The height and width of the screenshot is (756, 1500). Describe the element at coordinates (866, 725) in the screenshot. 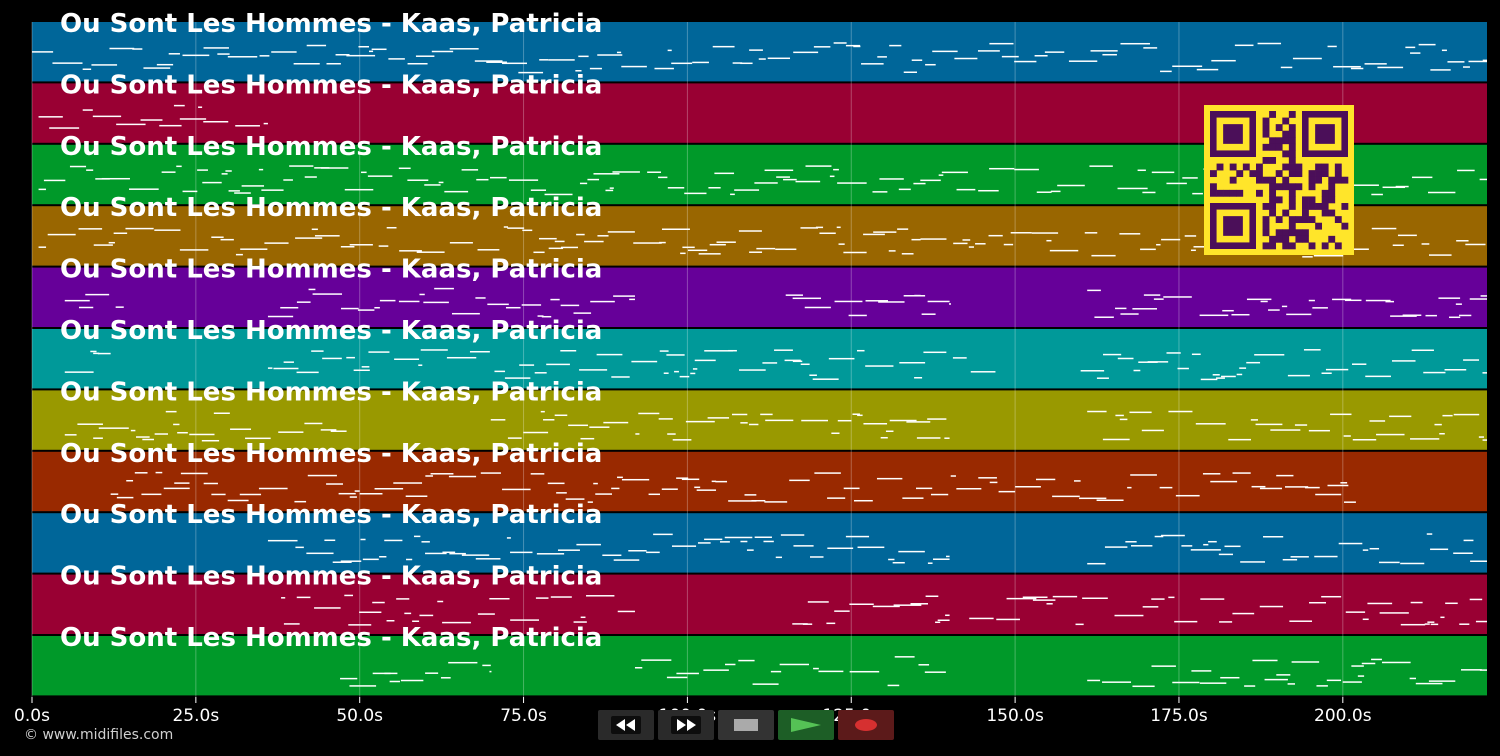

I see `record-button` at that location.